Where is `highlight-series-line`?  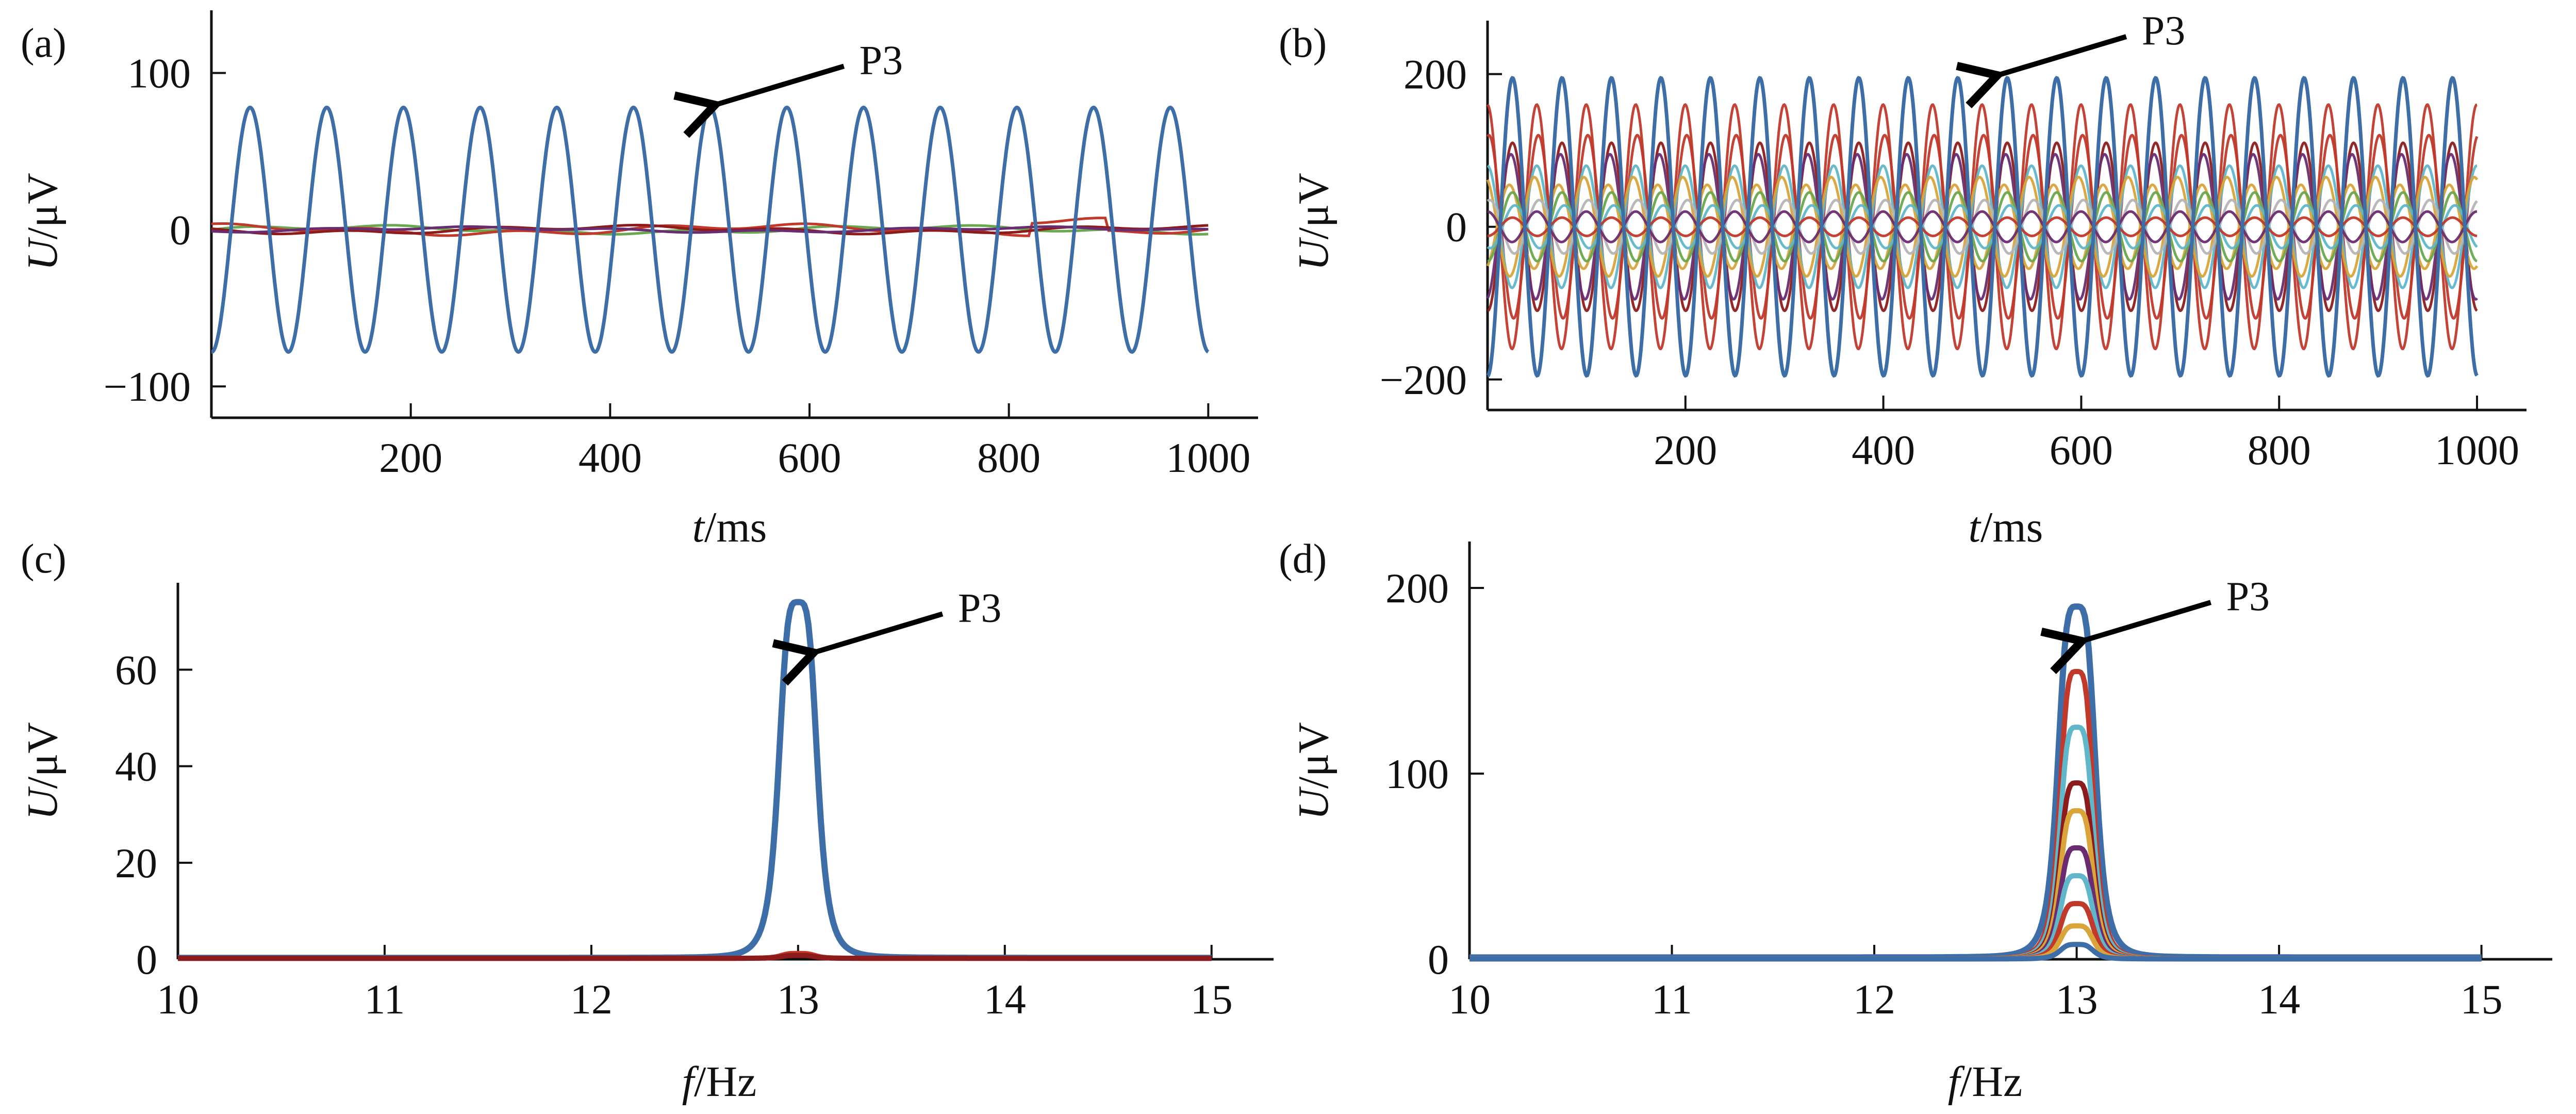 highlight-series-line is located at coordinates (1983, 227).